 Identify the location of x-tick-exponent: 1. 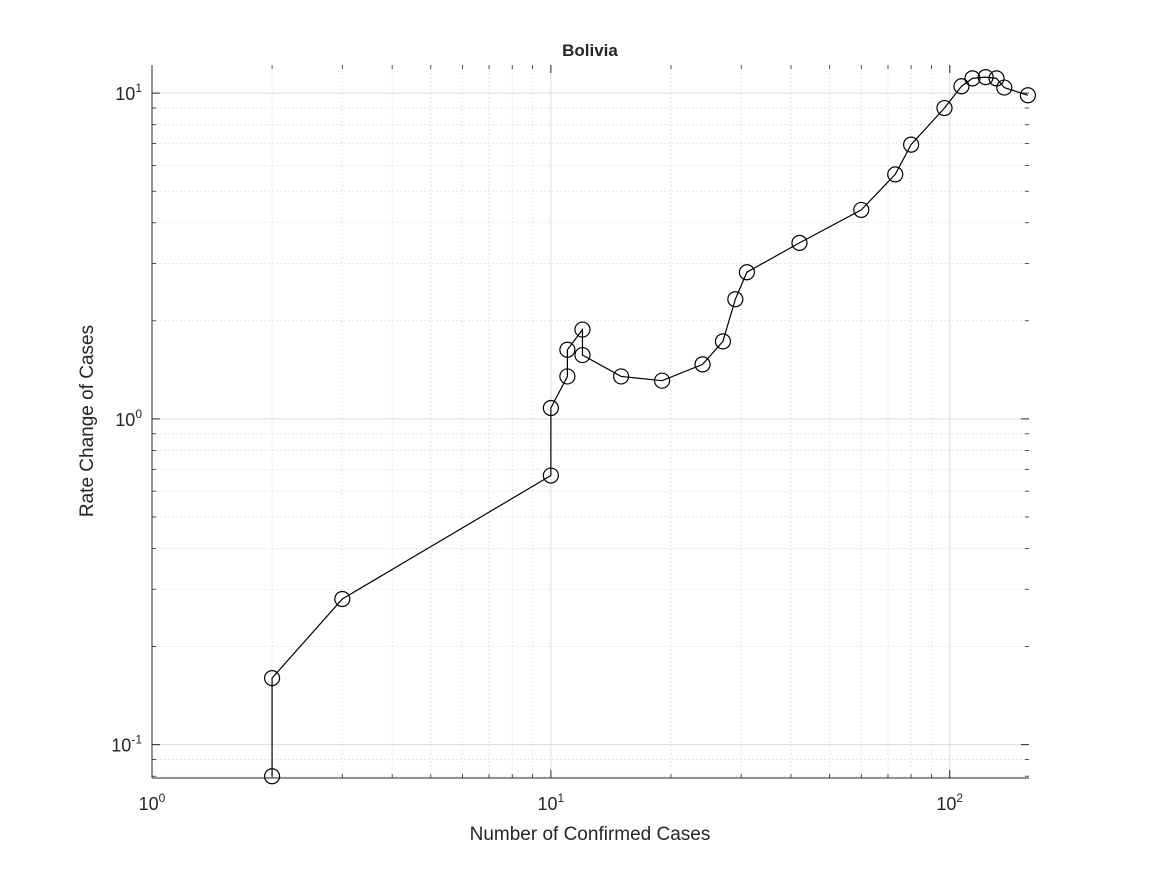
(561, 798).